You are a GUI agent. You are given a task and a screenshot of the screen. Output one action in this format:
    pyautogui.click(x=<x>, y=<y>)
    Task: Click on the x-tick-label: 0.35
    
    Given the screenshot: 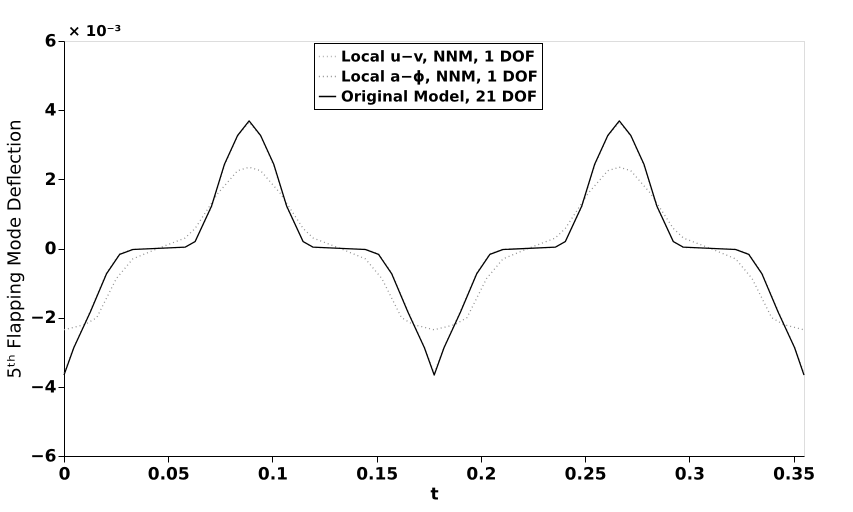 What is the action you would take?
    pyautogui.click(x=794, y=474)
    